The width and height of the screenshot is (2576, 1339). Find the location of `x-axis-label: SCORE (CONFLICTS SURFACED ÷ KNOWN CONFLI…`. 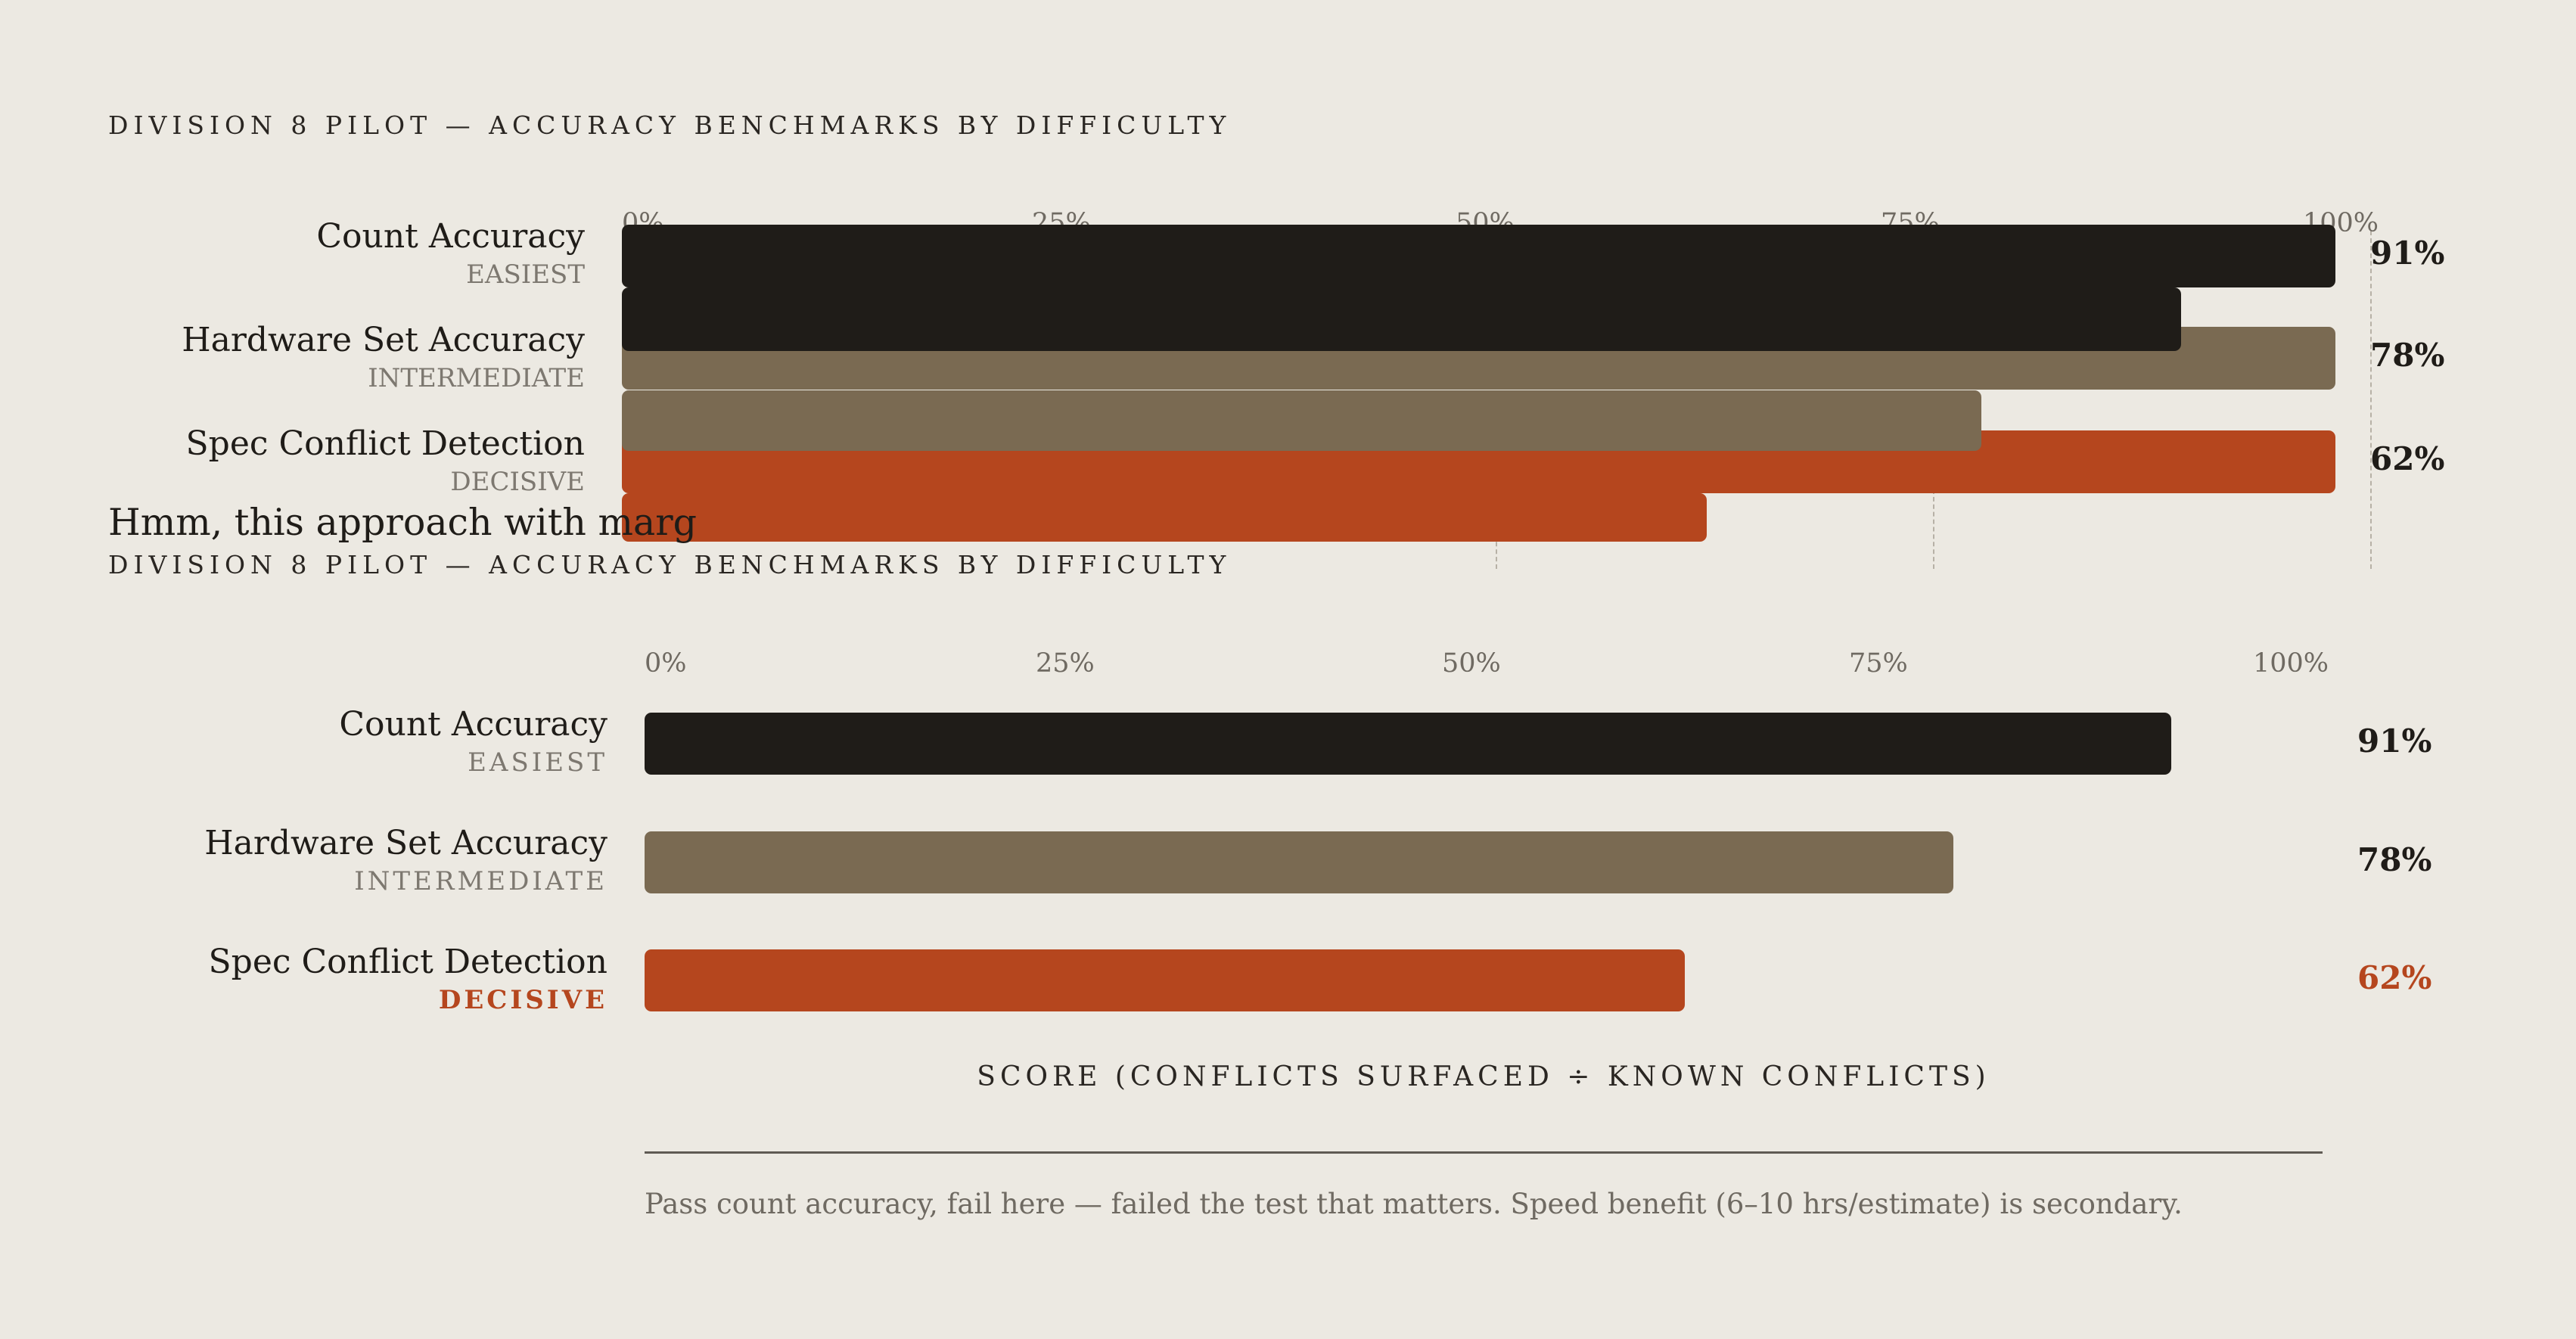

x-axis-label: SCORE (CONFLICTS SURFACED ÷ KNOWN CONFLI… is located at coordinates (1483, 1076).